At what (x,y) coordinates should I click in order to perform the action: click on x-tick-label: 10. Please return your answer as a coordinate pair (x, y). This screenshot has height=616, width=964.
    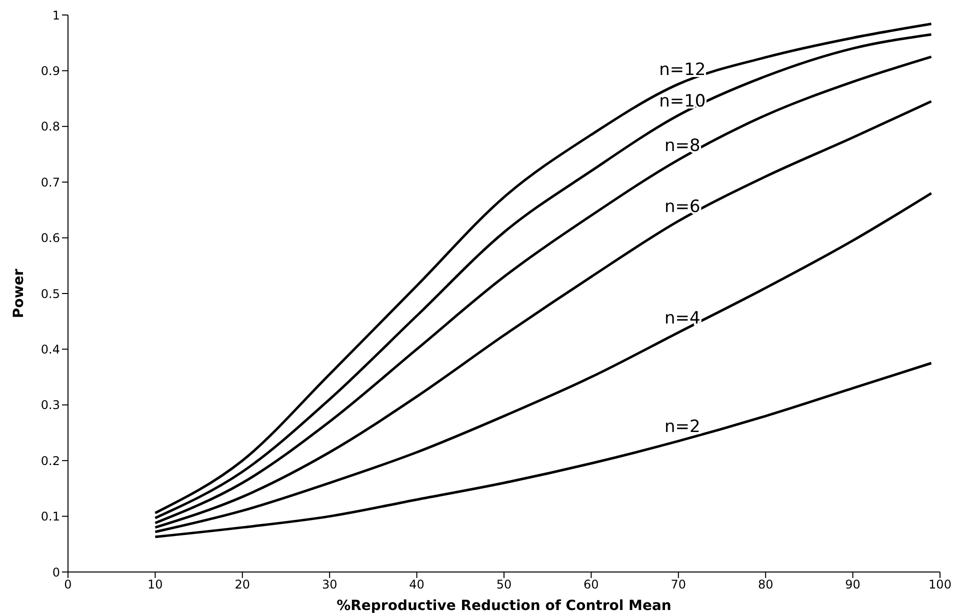
    Looking at the image, I should click on (155, 585).